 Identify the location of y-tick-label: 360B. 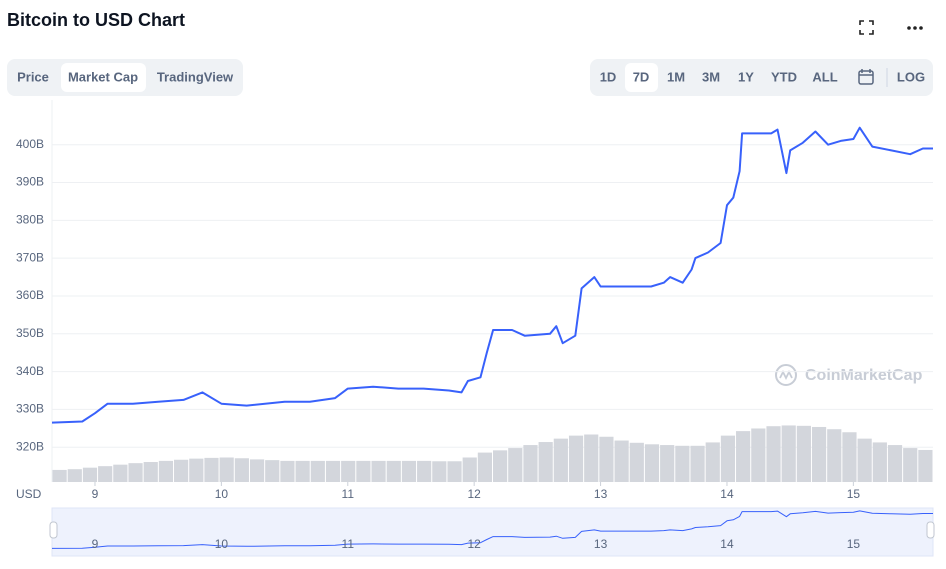
(30, 295).